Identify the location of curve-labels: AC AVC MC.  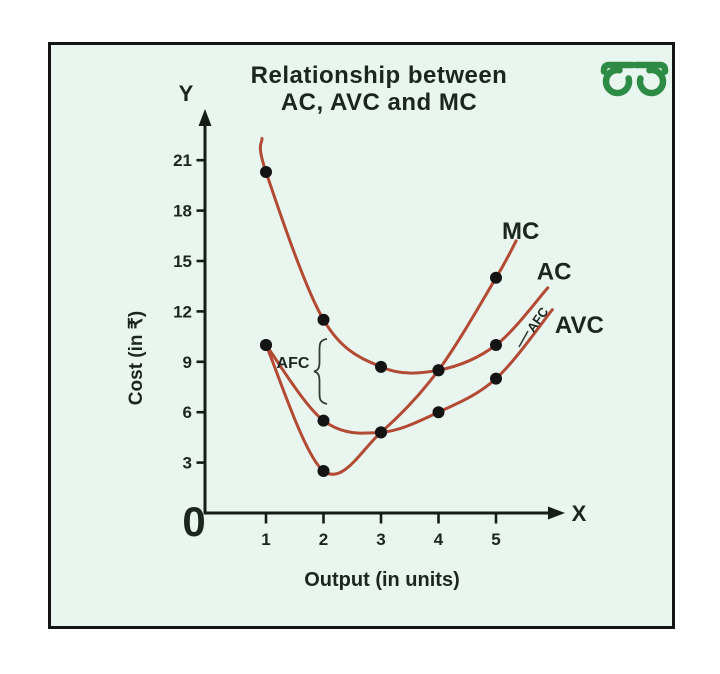
(553, 278).